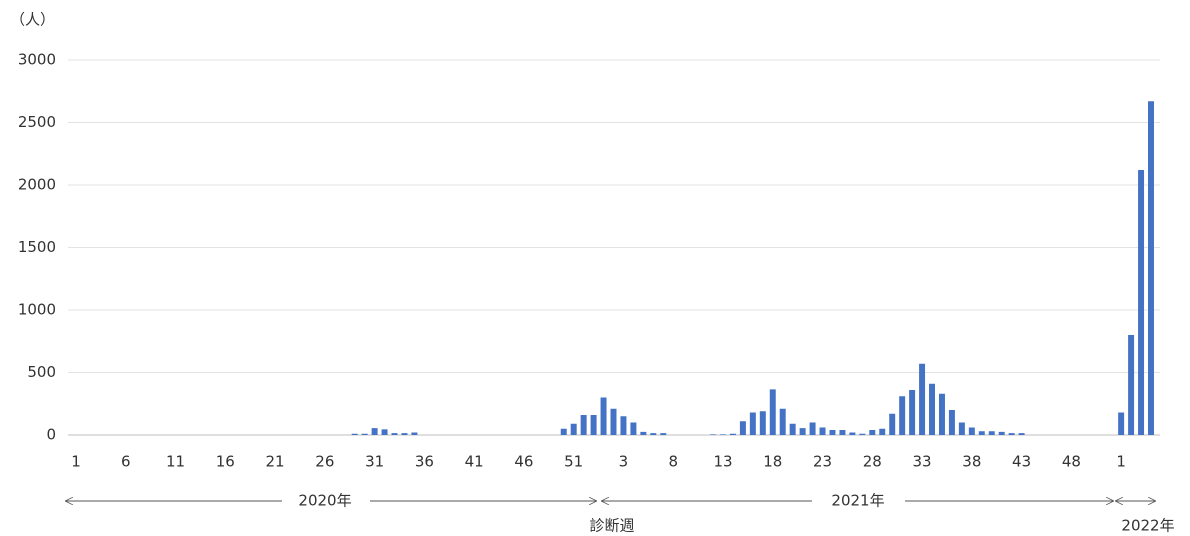 The height and width of the screenshot is (536, 1190). Describe the element at coordinates (857, 501) in the screenshot. I see `period-label: 2021年` at that location.